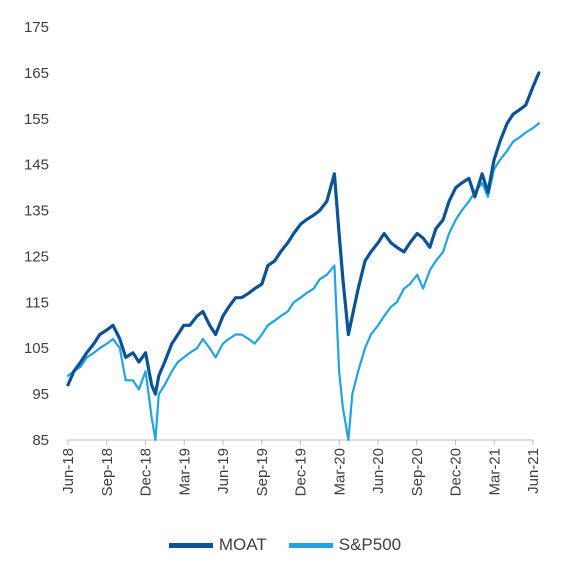 The image size is (570, 573). Describe the element at coordinates (36, 348) in the screenshot. I see `y-tick-label: 105` at that location.